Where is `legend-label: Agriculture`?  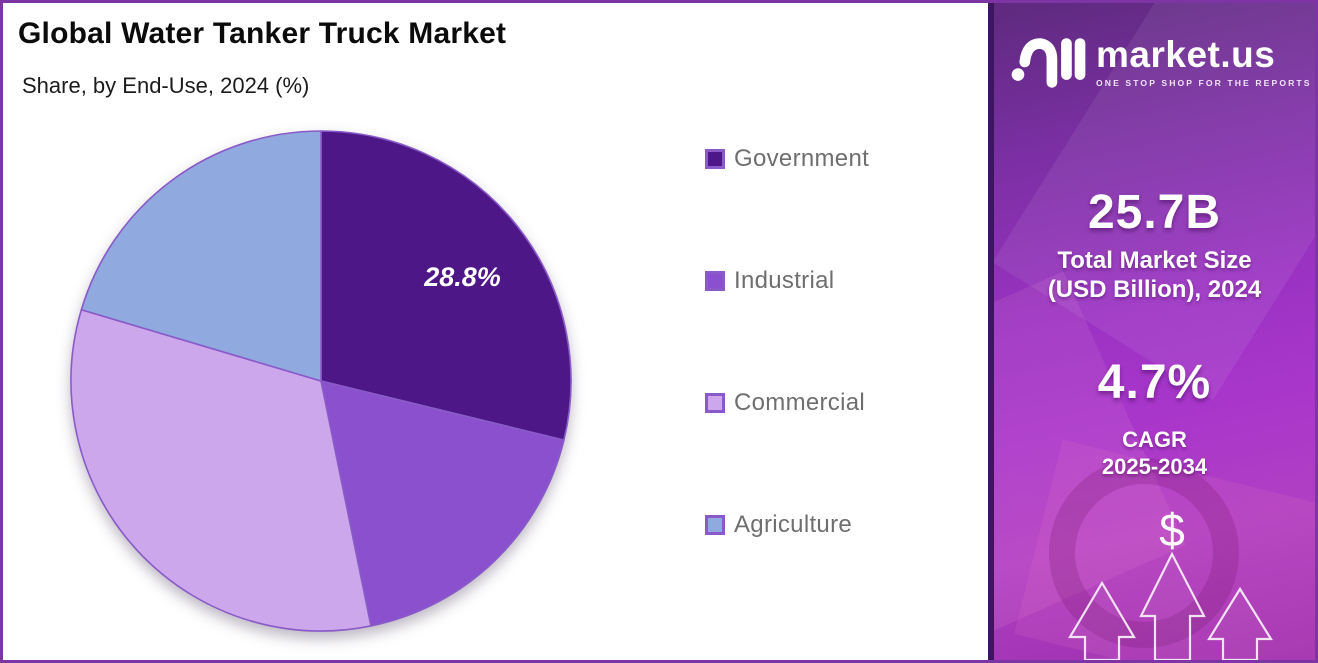
legend-label: Agriculture is located at coordinates (793, 524).